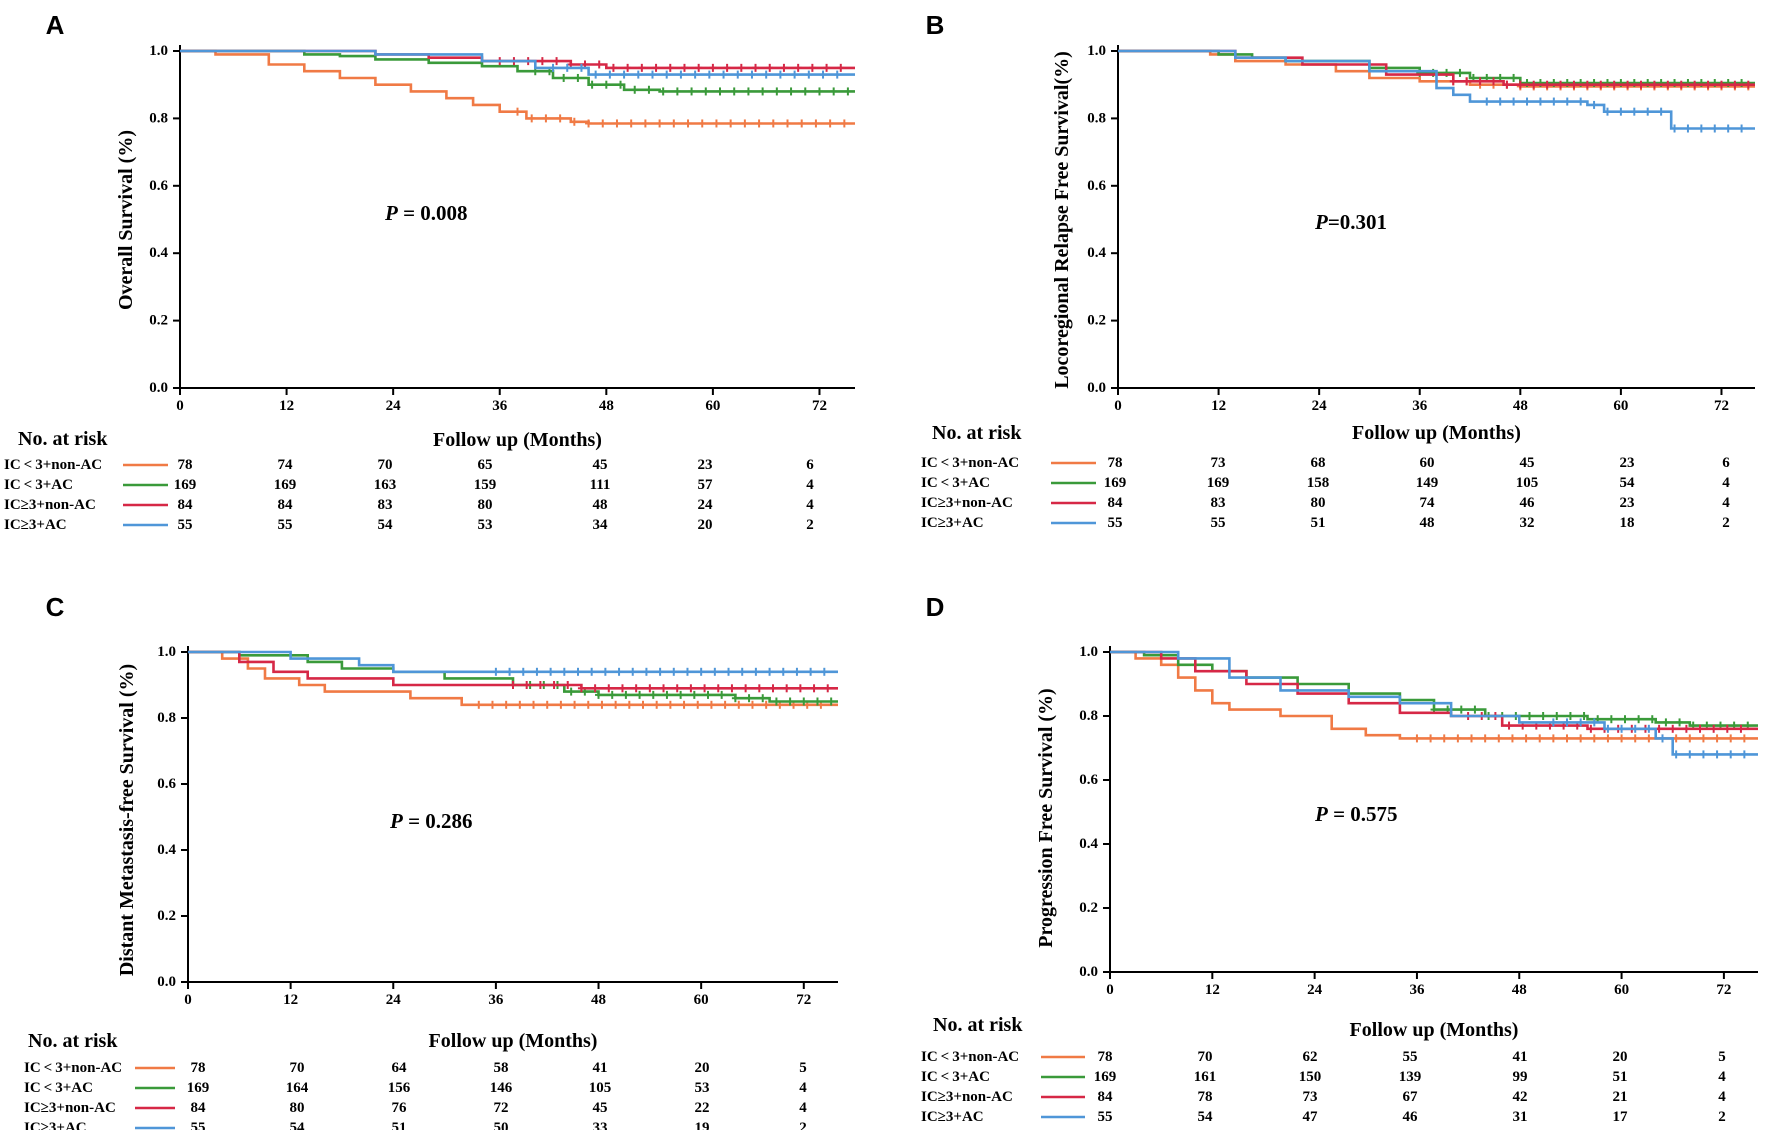 This screenshot has height=1130, width=1772. What do you see at coordinates (501, 1125) in the screenshot?
I see `risk-count: 50` at bounding box center [501, 1125].